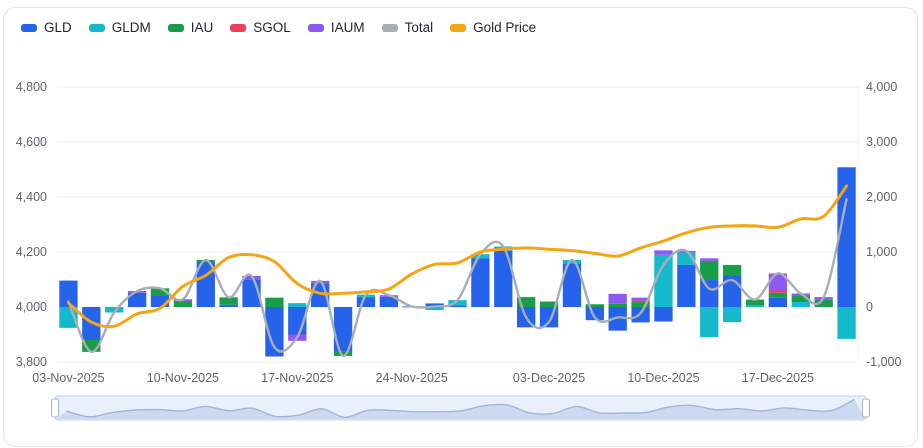 The height and width of the screenshot is (448, 923). Describe the element at coordinates (347, 27) in the screenshot. I see `legend-label: IAUM` at that location.